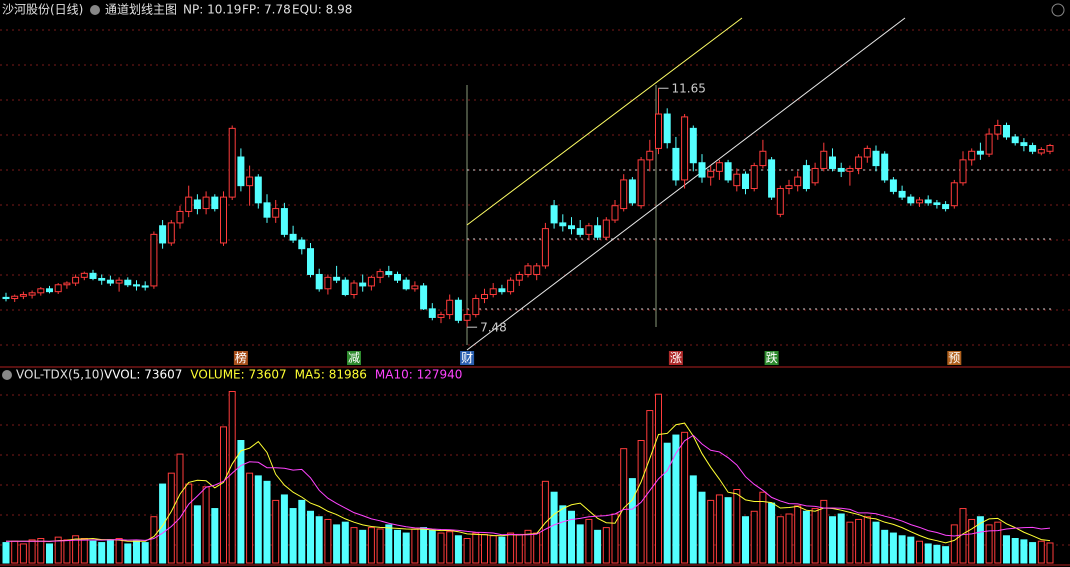  I want to click on event-label: 榜, so click(241, 357).